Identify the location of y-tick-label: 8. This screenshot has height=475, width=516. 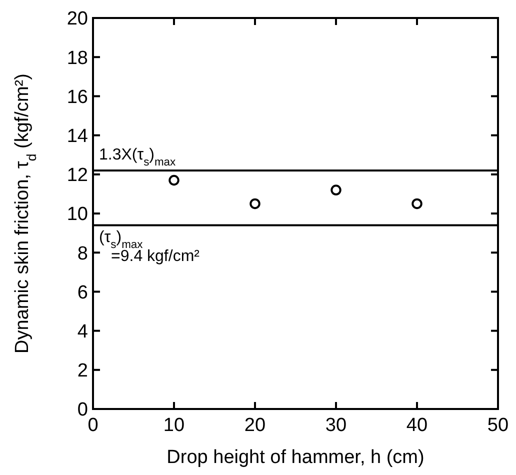
(82, 253).